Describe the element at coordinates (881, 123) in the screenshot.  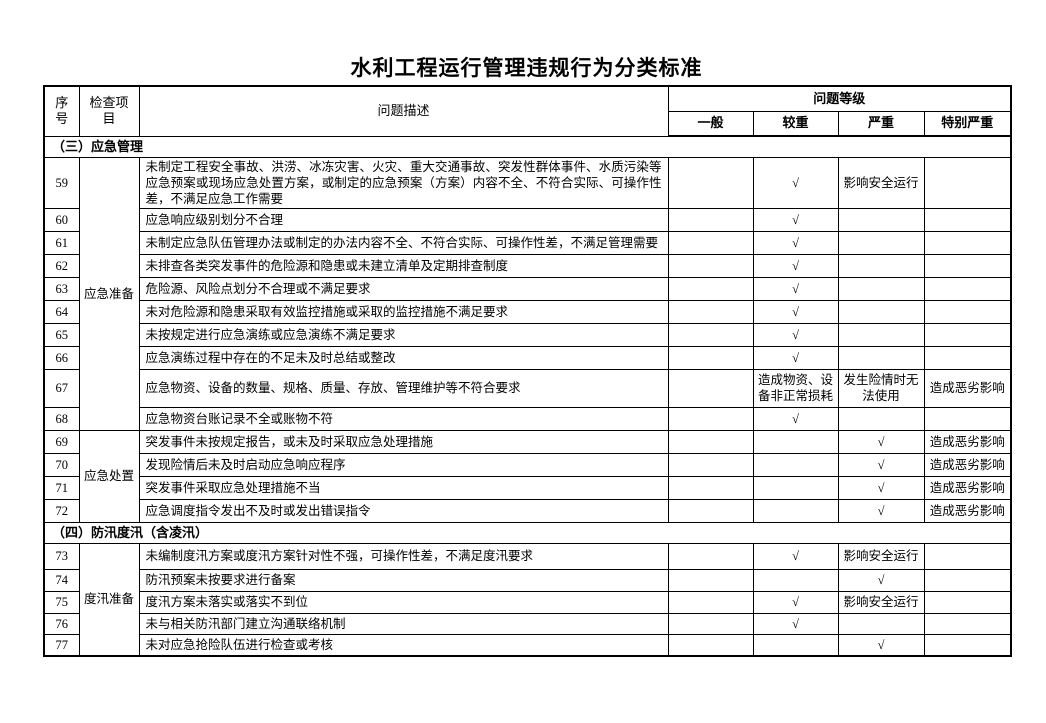
I see `column-header-level-severe: 严重` at that location.